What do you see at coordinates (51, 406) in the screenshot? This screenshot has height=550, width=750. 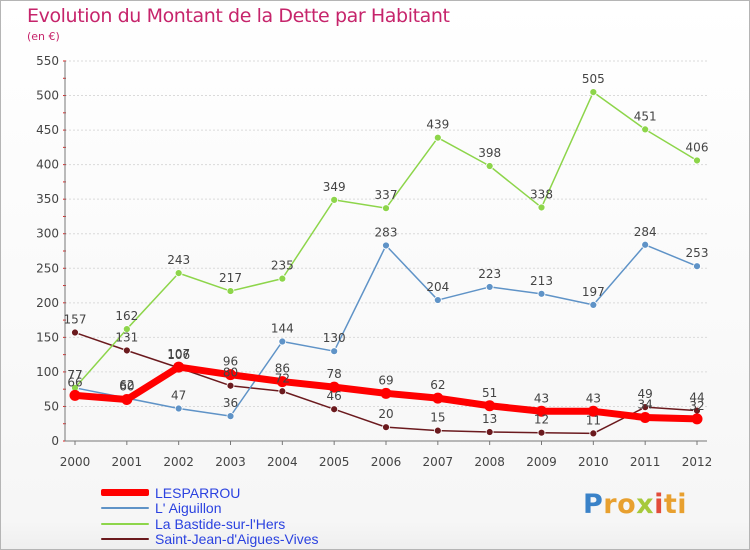 I see `y-tick-label: 50` at bounding box center [51, 406].